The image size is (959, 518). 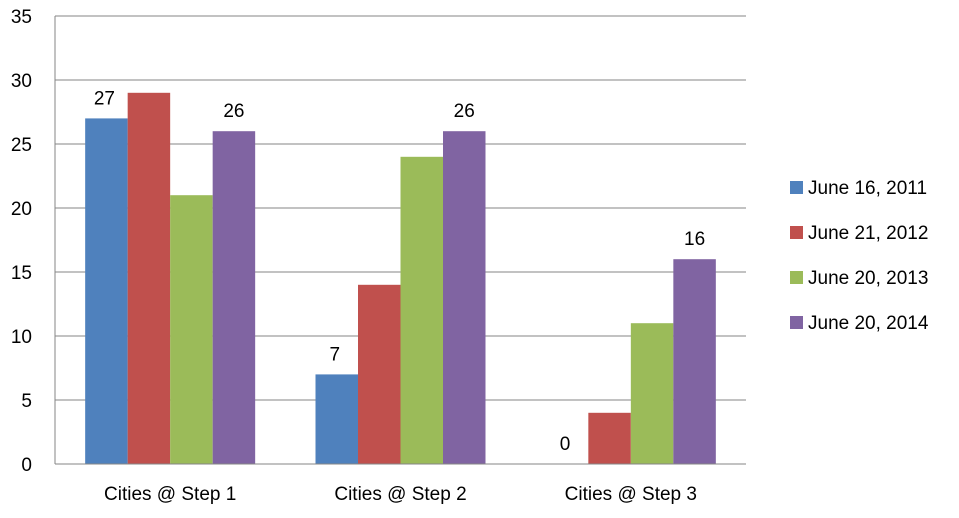 What do you see at coordinates (26, 401) in the screenshot?
I see `y-tick-label: 5` at bounding box center [26, 401].